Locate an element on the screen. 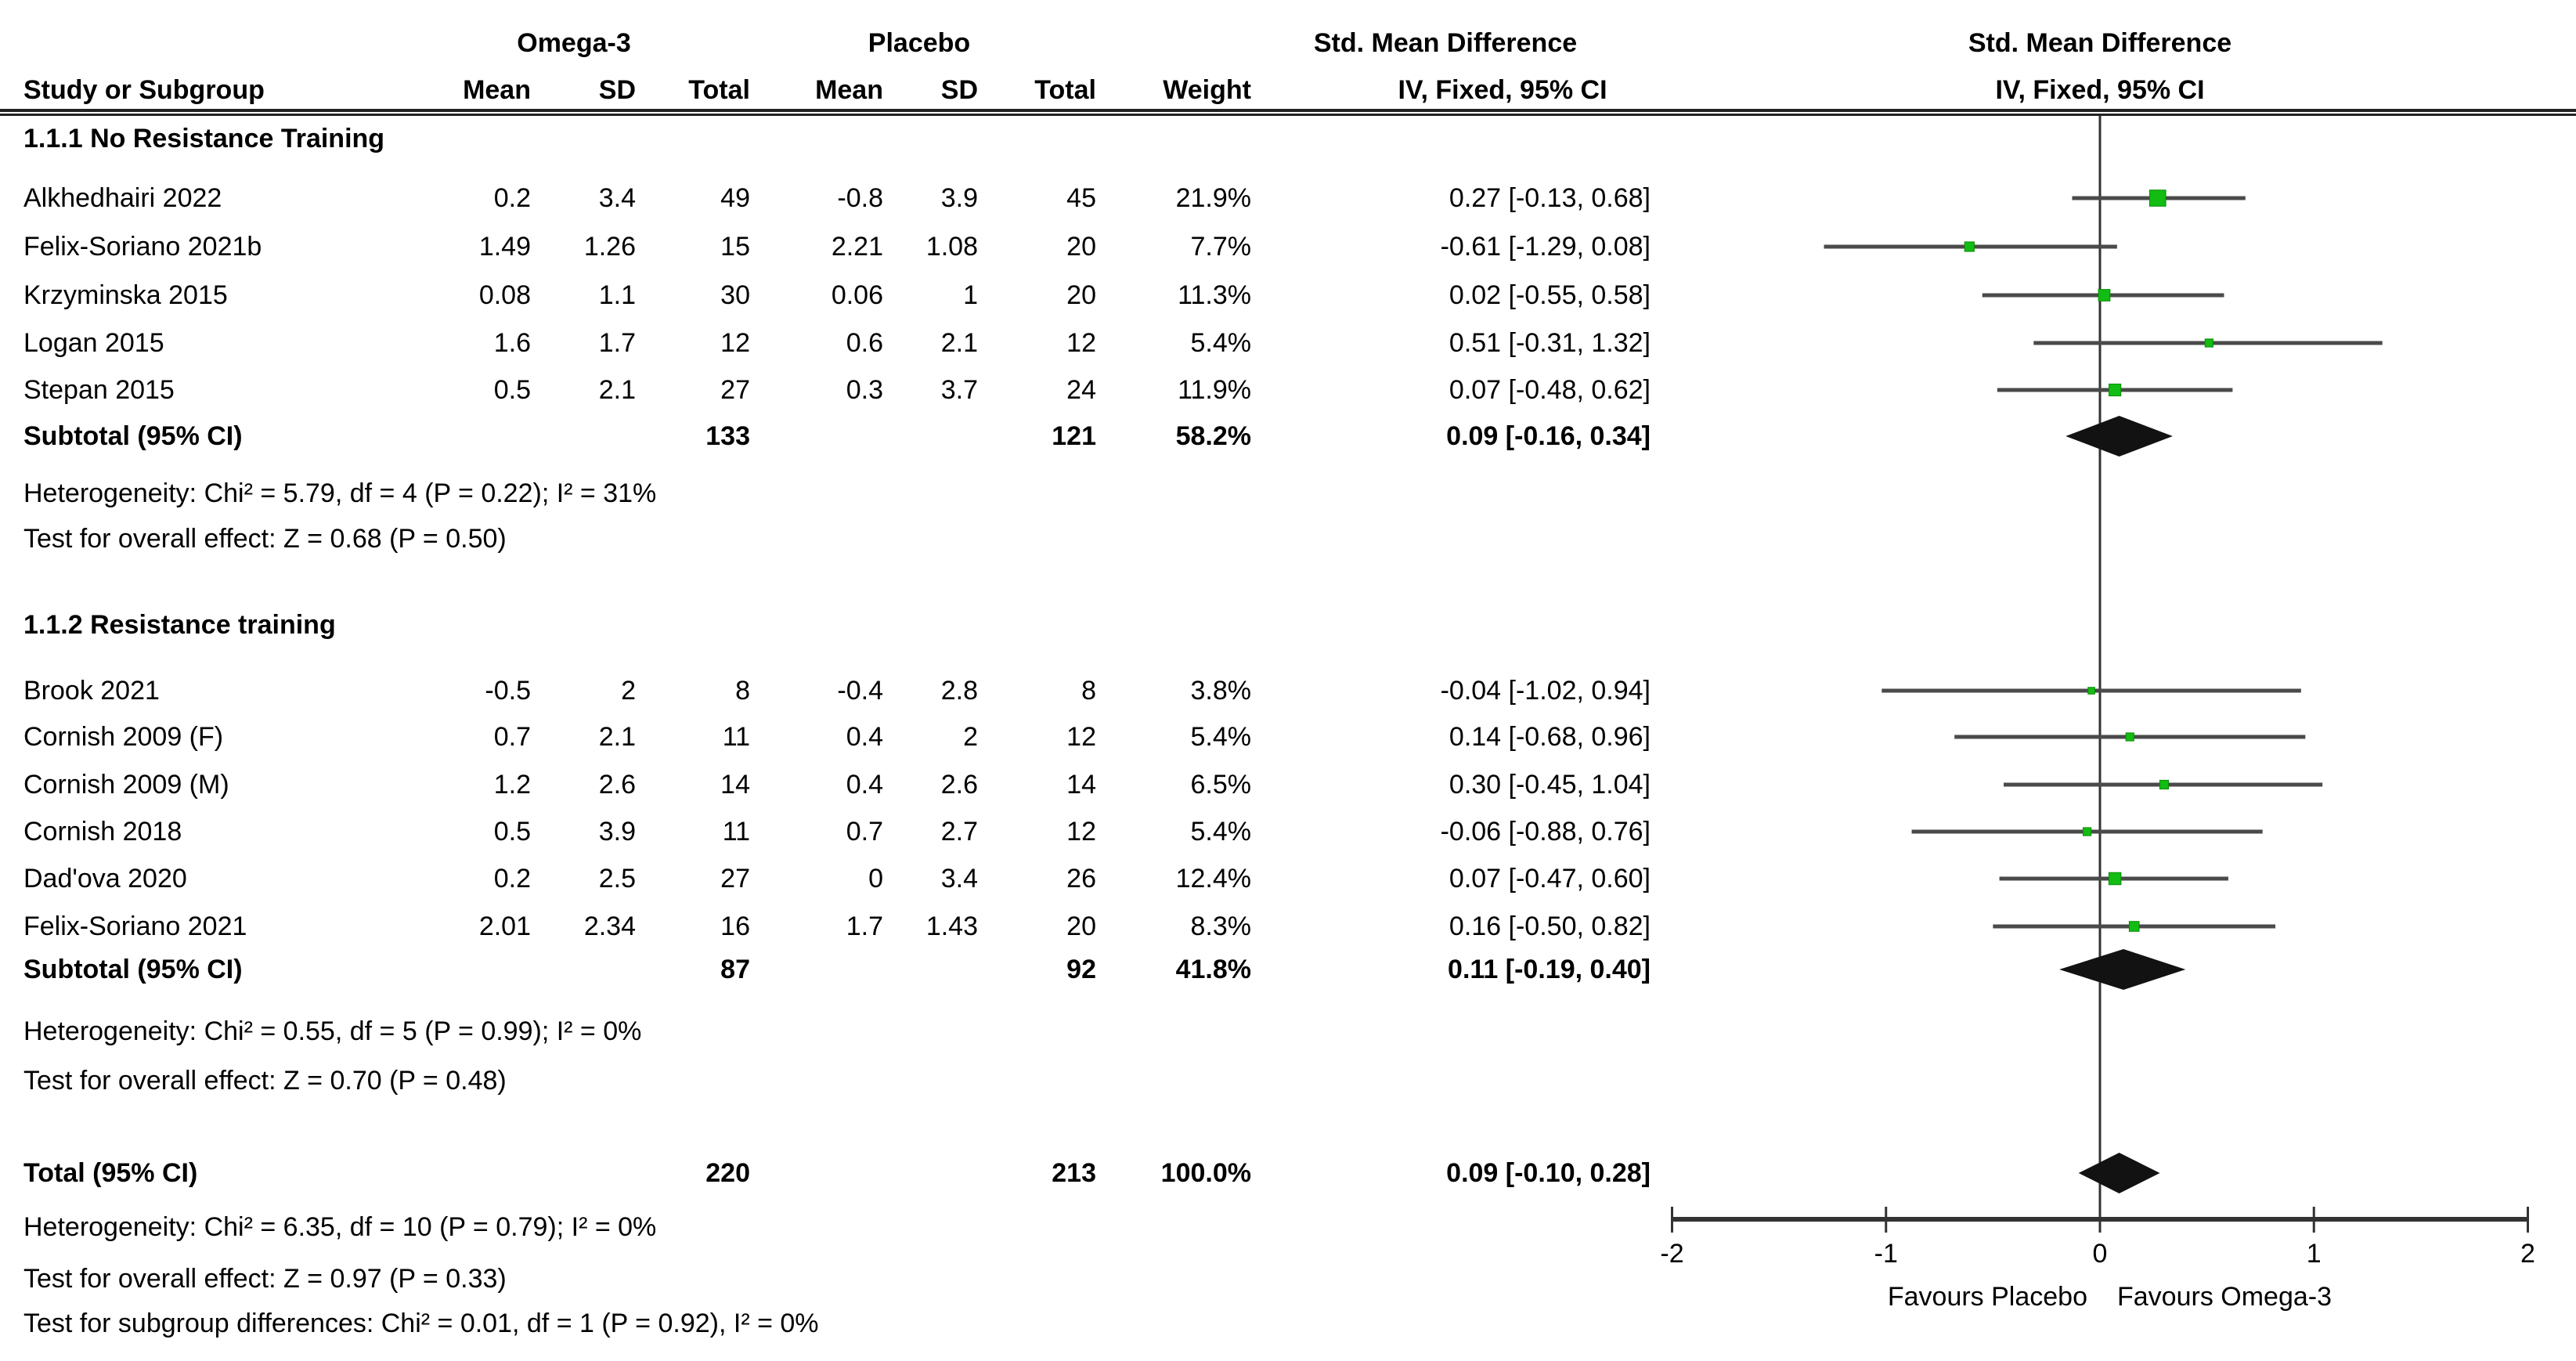 The image size is (2576, 1361). placebo-sd-cell: 2 is located at coordinates (971, 737).